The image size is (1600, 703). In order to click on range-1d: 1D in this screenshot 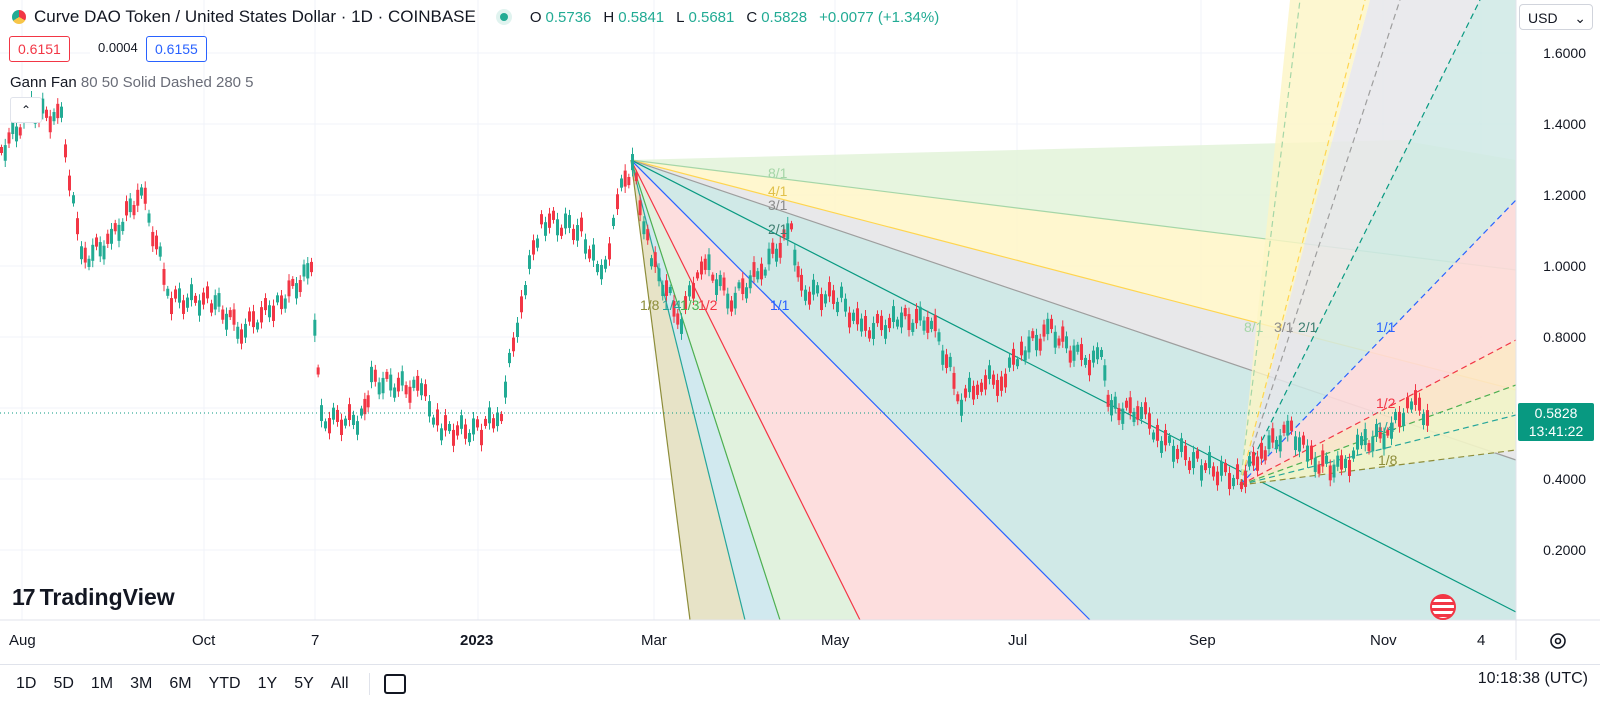, I will do `click(26, 683)`.